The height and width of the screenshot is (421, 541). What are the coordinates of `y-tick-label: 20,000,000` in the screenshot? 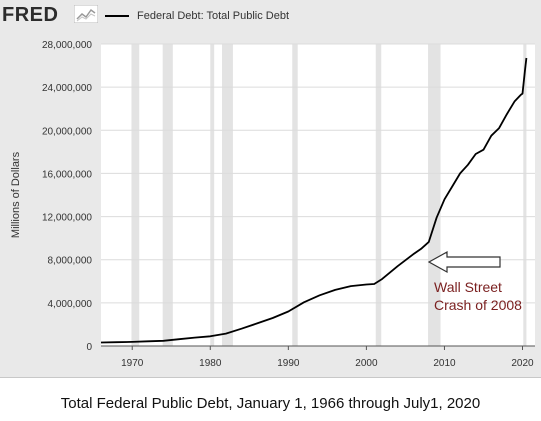 It's located at (67, 131).